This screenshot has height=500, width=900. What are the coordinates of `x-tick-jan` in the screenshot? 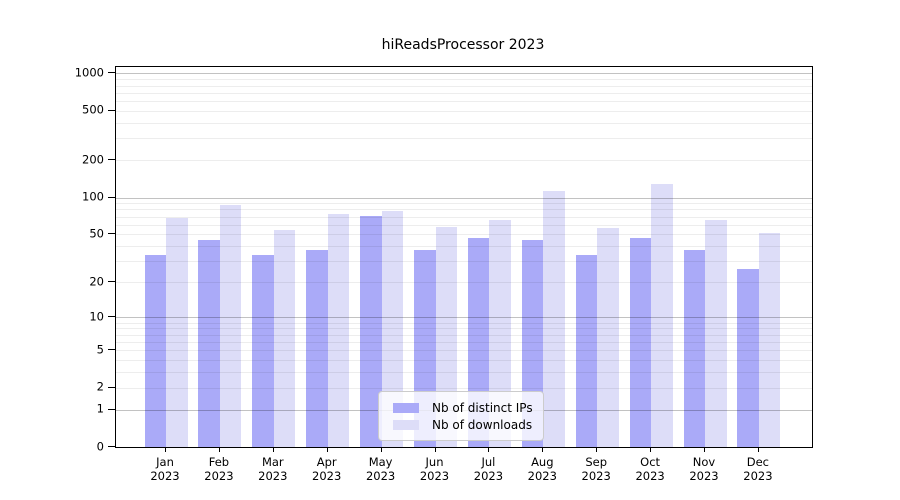 It's located at (165, 449).